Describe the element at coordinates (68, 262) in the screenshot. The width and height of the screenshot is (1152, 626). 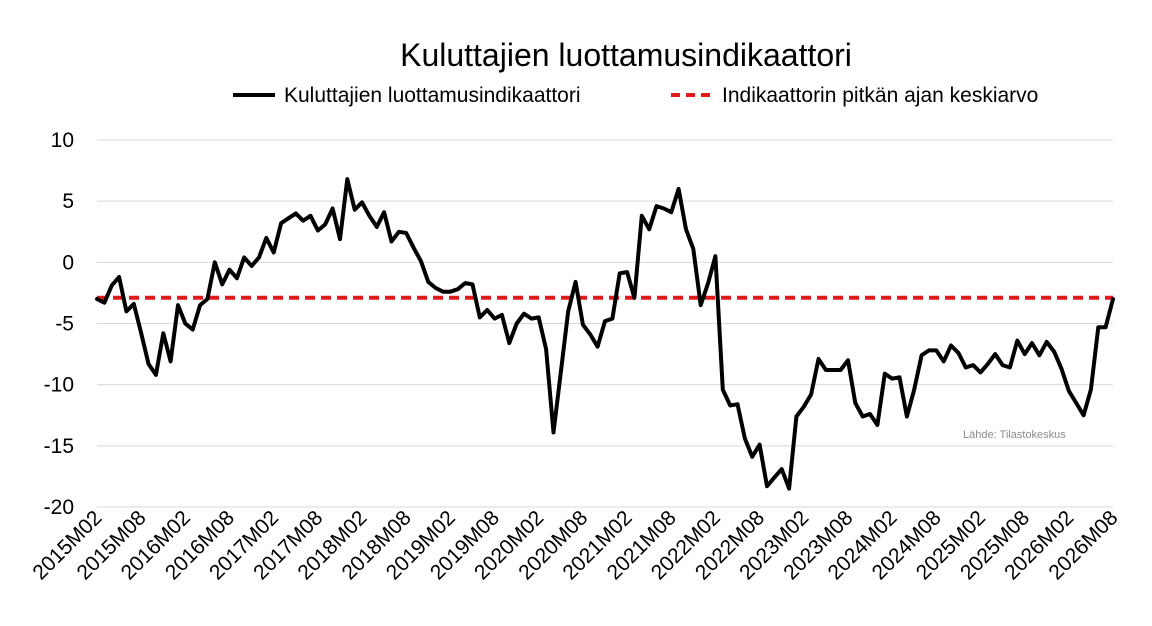
I see `y-tick-label: 0` at that location.